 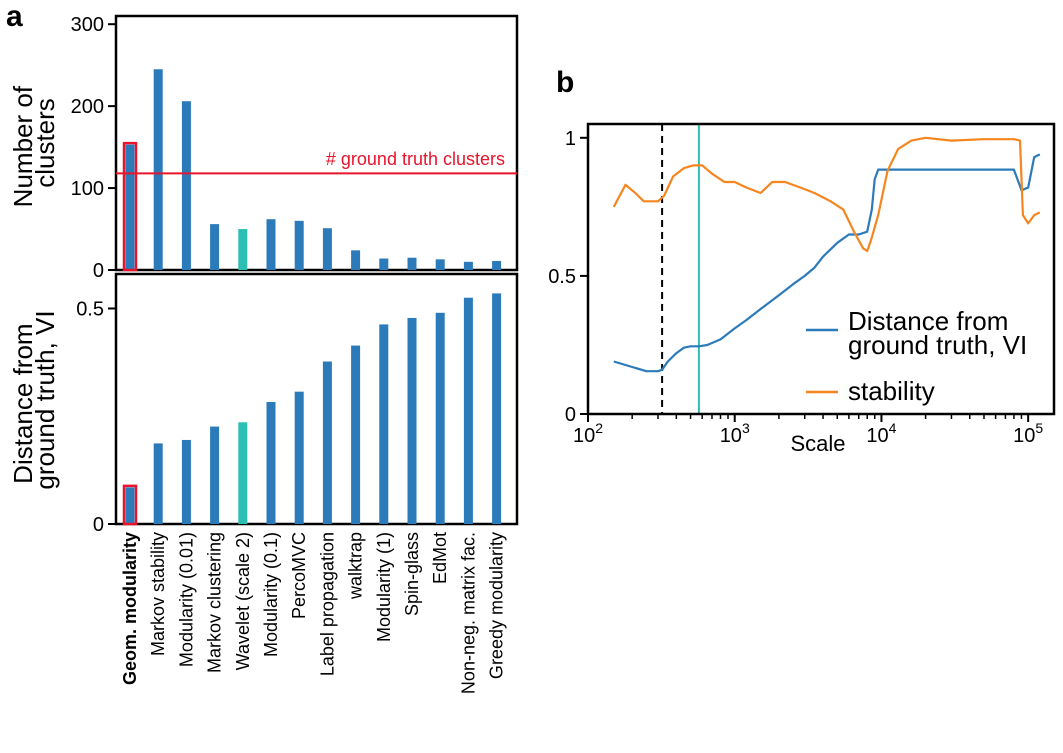 What do you see at coordinates (215, 602) in the screenshot?
I see `x-tick-label-markov-clustering: Markov clustering` at bounding box center [215, 602].